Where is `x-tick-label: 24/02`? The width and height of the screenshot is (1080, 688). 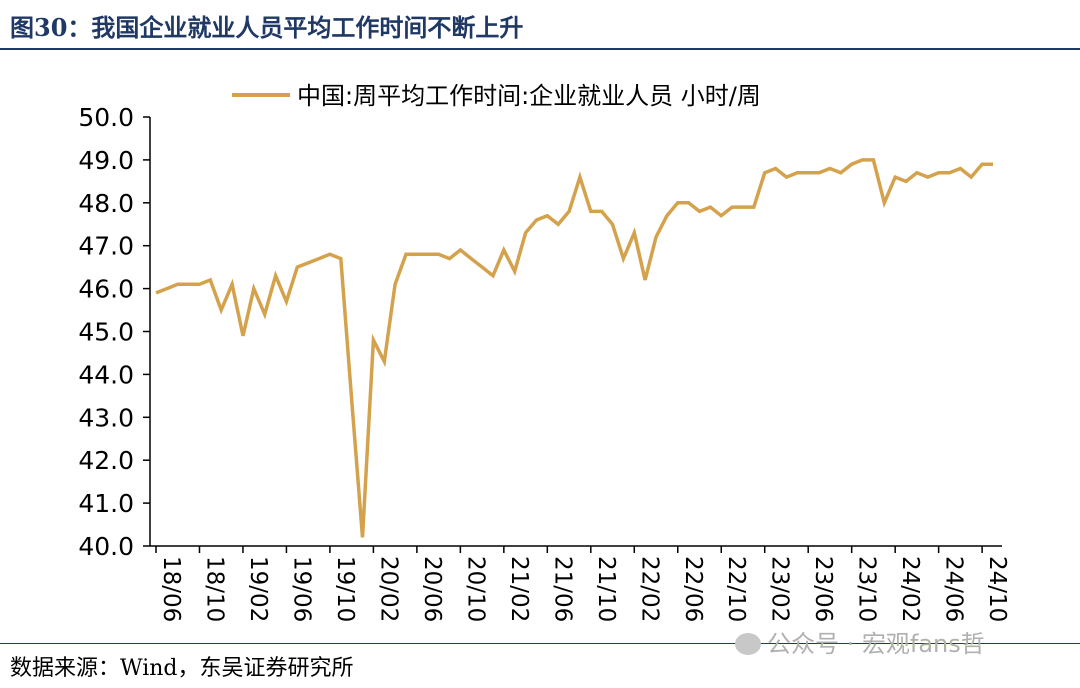
x-tick-label: 24/02 is located at coordinates (910, 589).